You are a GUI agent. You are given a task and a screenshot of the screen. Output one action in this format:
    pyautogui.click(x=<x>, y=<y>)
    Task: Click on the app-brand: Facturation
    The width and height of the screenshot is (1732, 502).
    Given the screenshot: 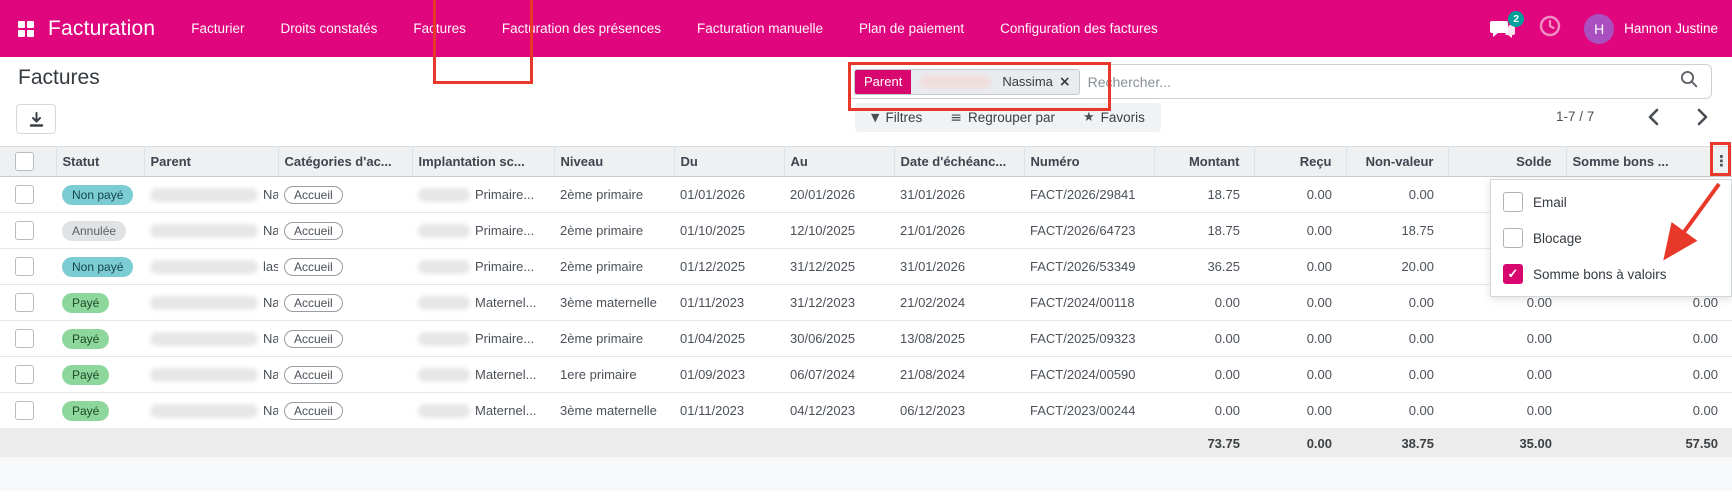 What is the action you would take?
    pyautogui.click(x=102, y=28)
    